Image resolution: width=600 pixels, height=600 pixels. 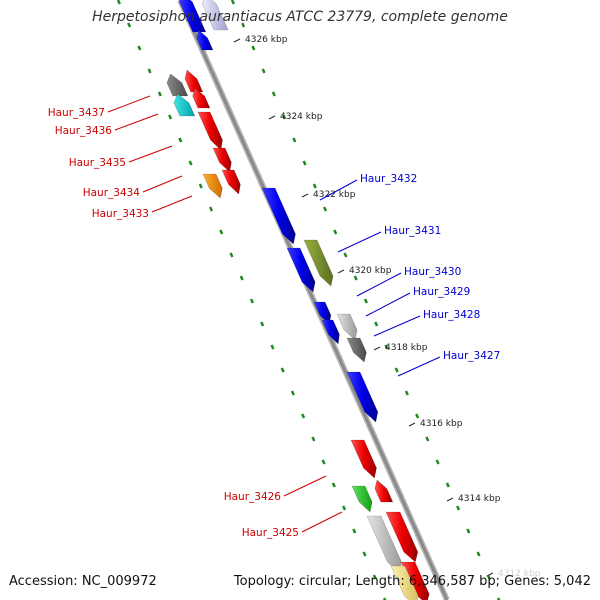 What do you see at coordinates (441, 424) in the screenshot?
I see `kbp-tick-label: 4316 kbp` at bounding box center [441, 424].